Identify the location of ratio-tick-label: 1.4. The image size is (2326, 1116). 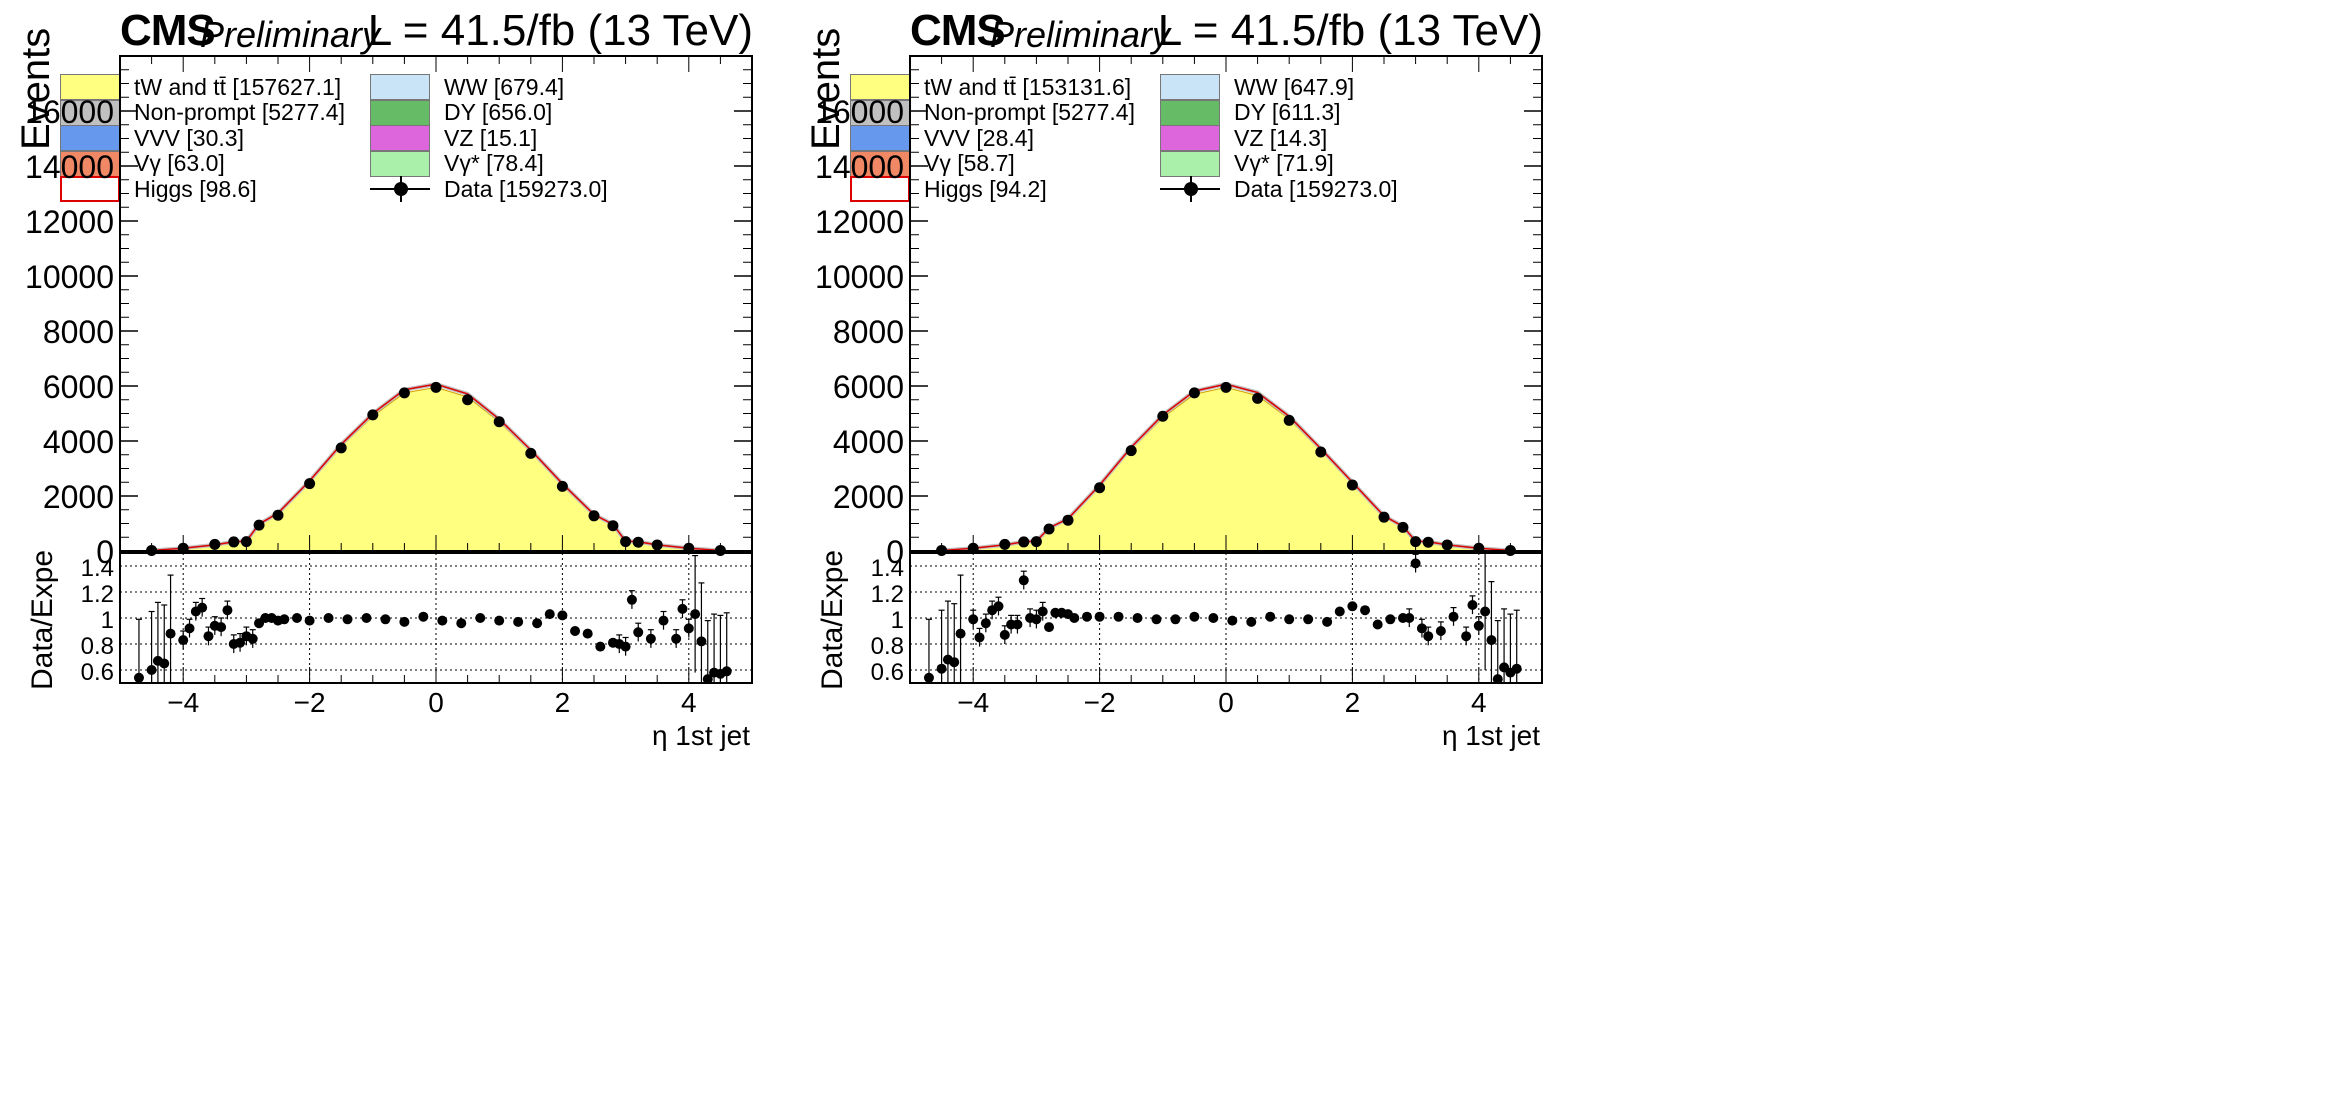
(97, 568).